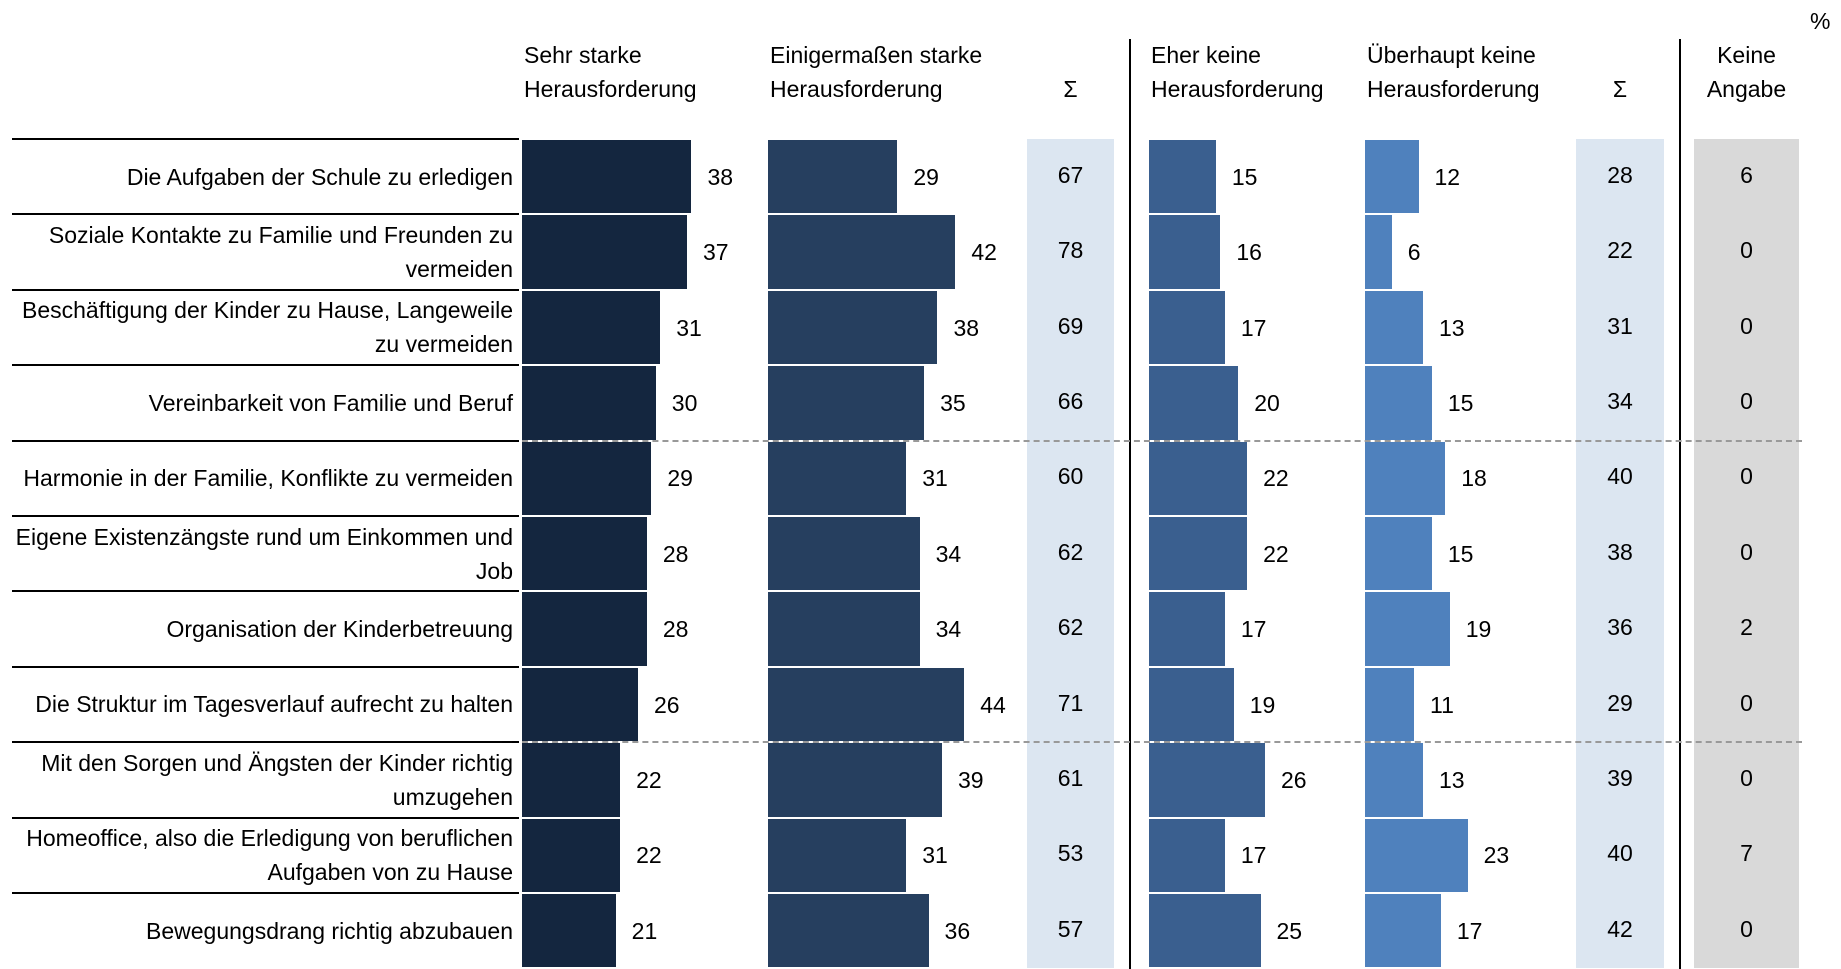  I want to click on value-label: 38, so click(720, 176).